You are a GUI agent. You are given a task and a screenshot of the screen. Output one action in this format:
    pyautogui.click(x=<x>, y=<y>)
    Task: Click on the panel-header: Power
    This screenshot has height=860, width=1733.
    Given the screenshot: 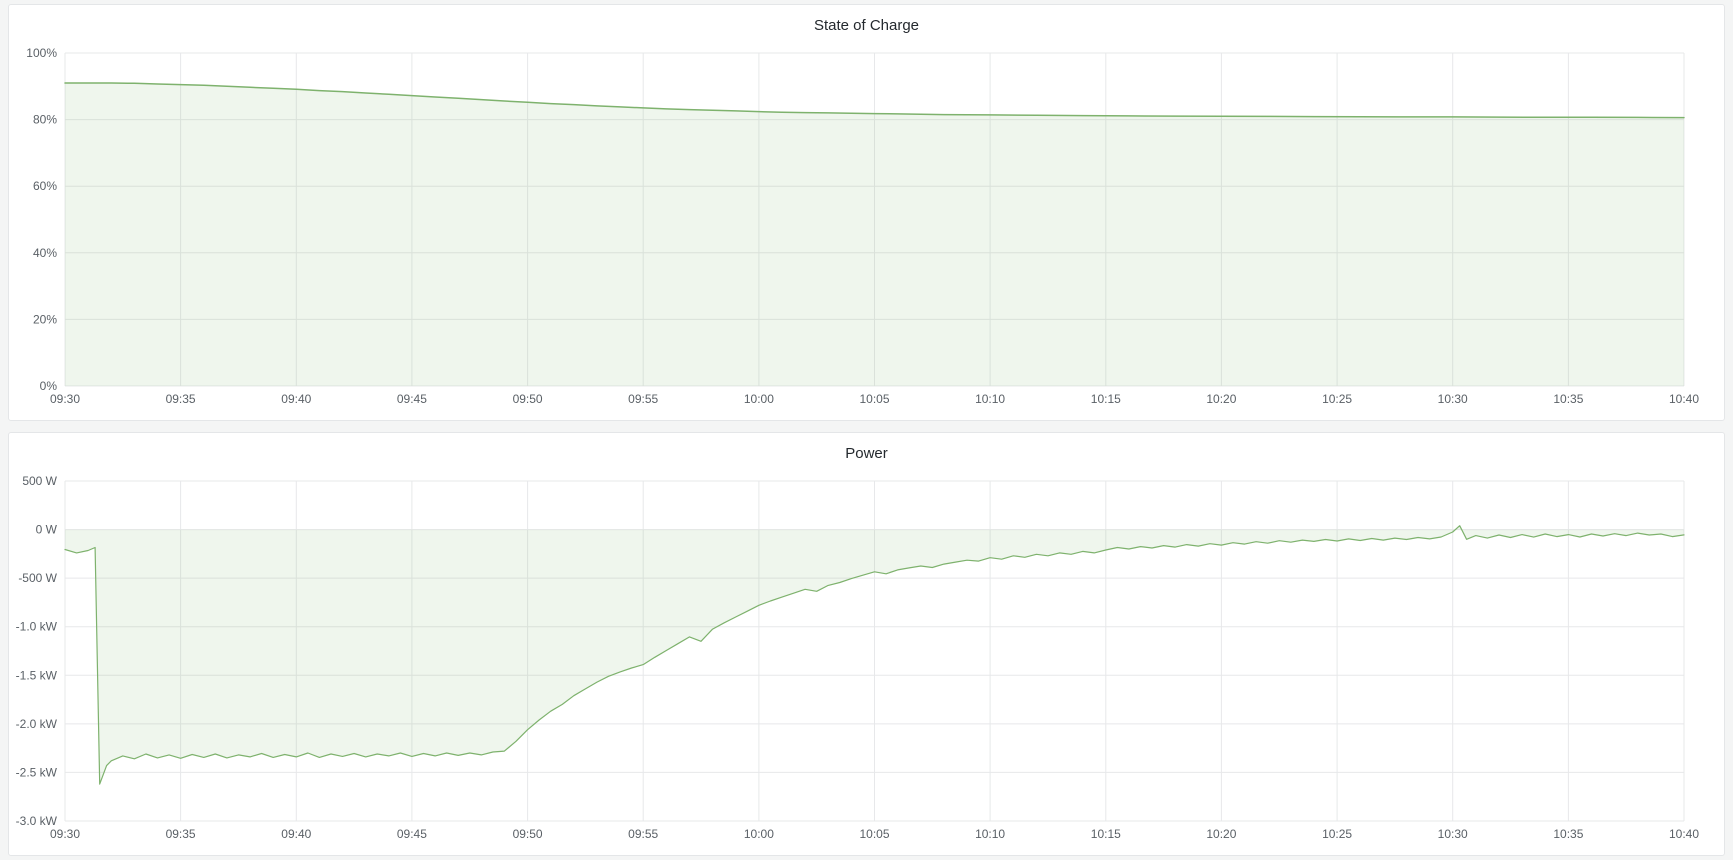 What is the action you would take?
    pyautogui.click(x=866, y=453)
    